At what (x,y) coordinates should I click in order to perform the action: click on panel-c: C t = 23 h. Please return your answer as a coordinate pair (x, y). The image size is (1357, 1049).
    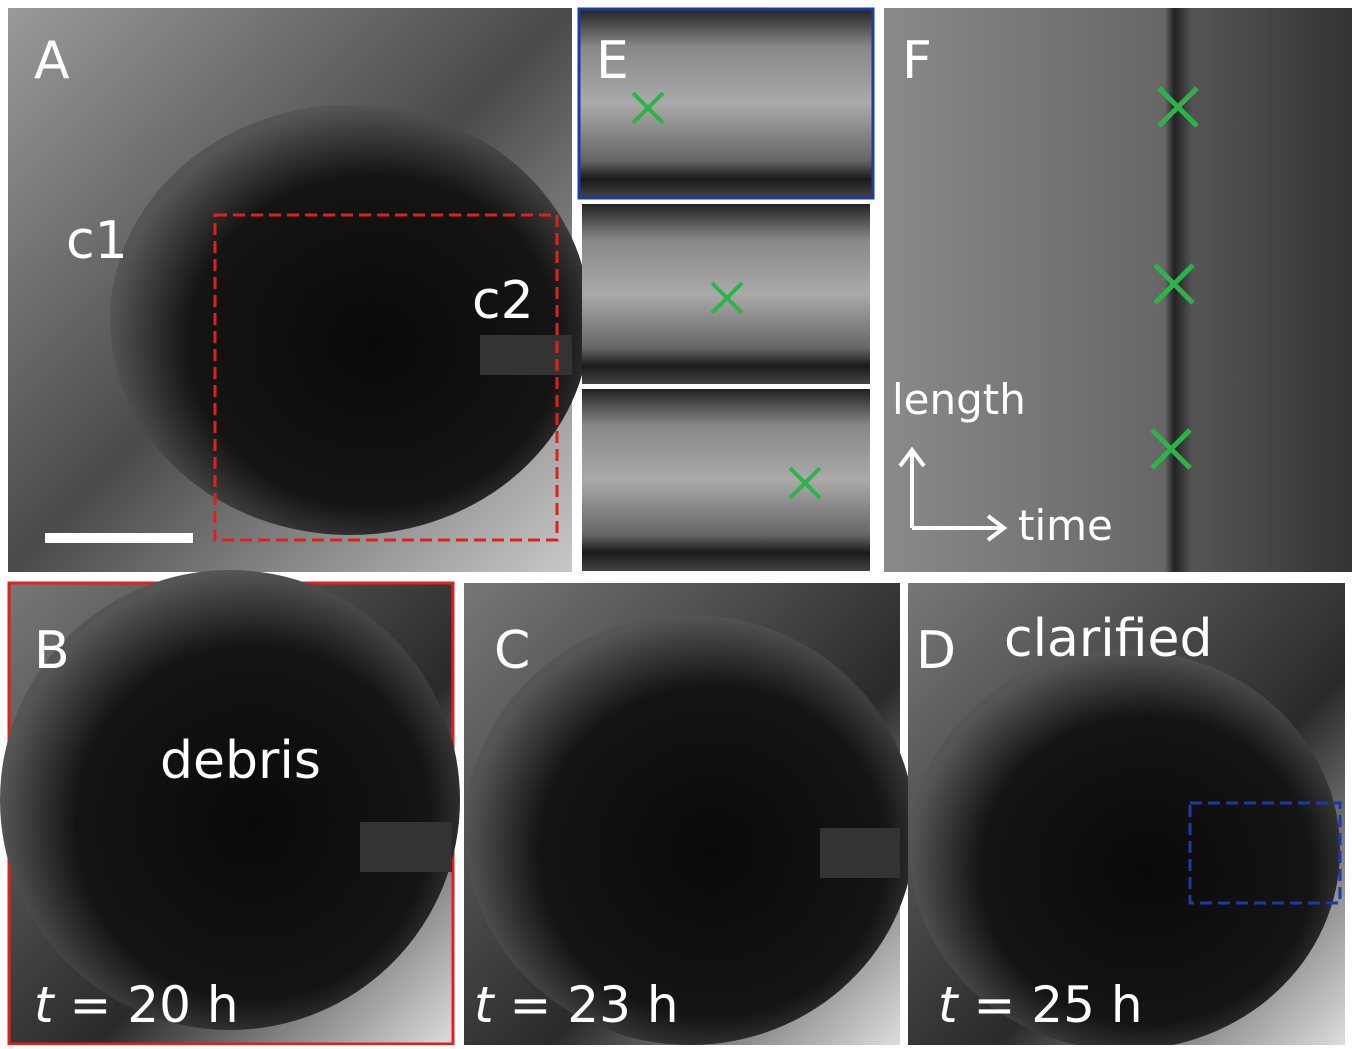
    Looking at the image, I should click on (689, 814).